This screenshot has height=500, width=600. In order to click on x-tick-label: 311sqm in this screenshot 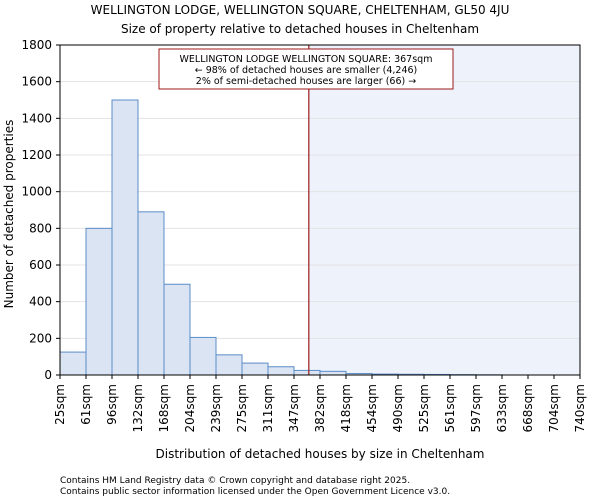, I will do `click(268, 408)`.